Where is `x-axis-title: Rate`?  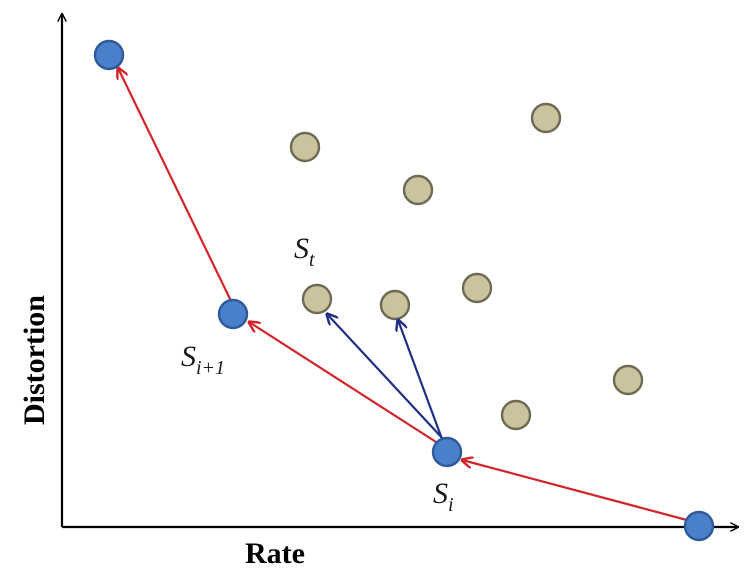 x-axis-title: Rate is located at coordinates (275, 553).